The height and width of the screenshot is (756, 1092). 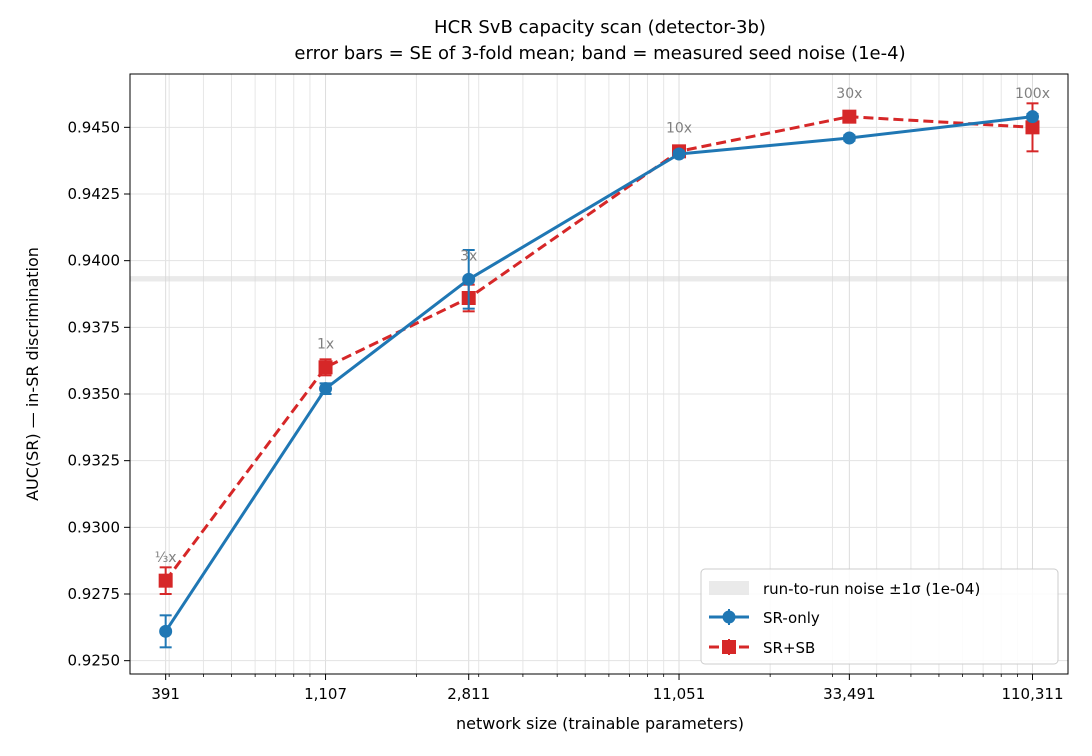 I want to click on legend-series-label: SR-only, so click(x=791, y=618).